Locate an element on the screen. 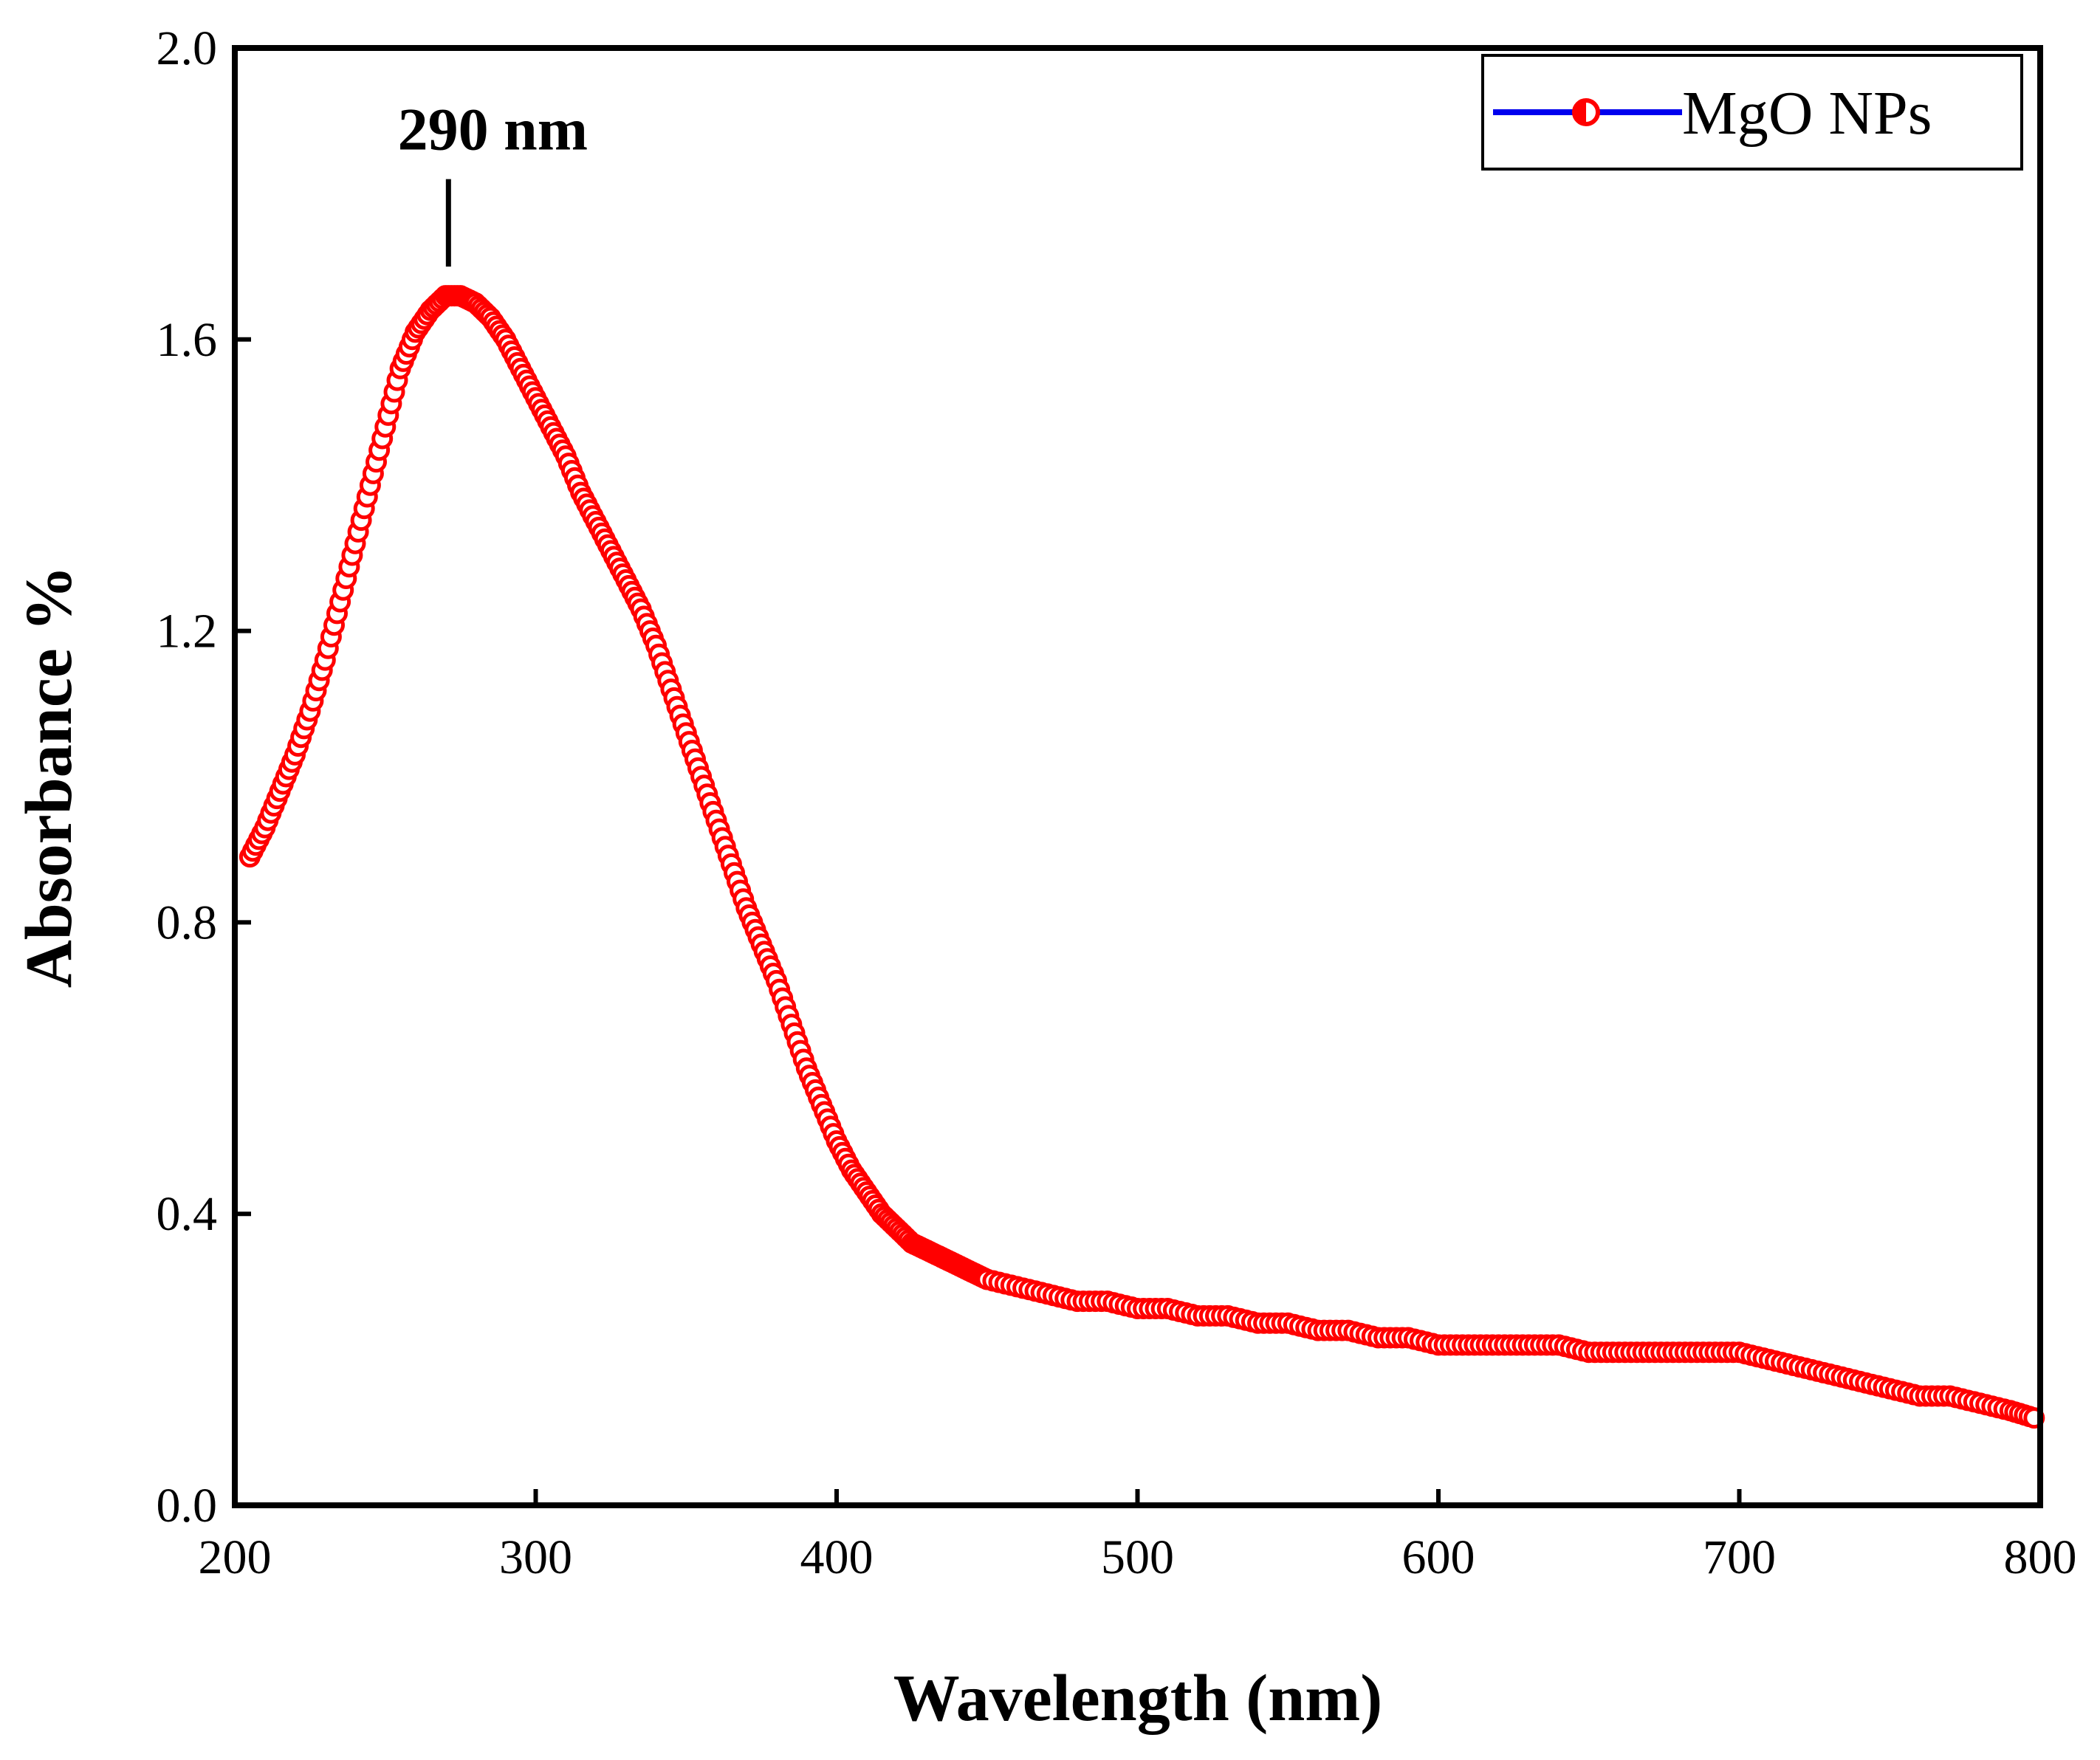 The height and width of the screenshot is (1760, 2100). y-tick-label: 2.0 is located at coordinates (187, 48).